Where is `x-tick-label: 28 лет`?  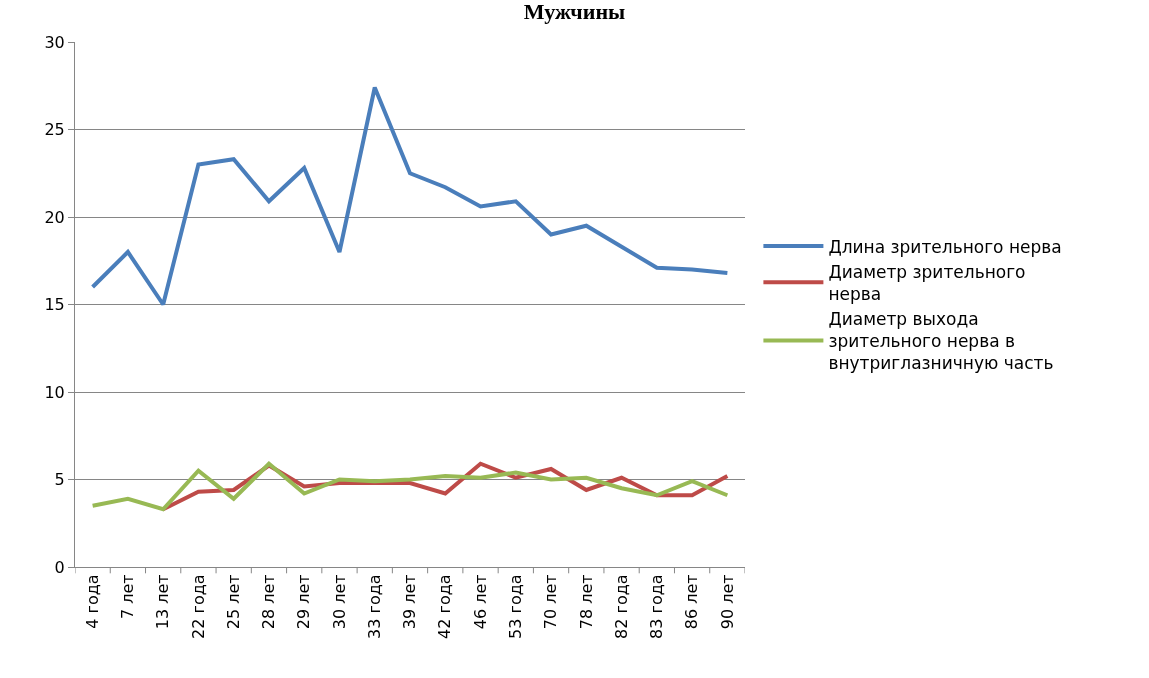
x-tick-label: 28 лет is located at coordinates (269, 602).